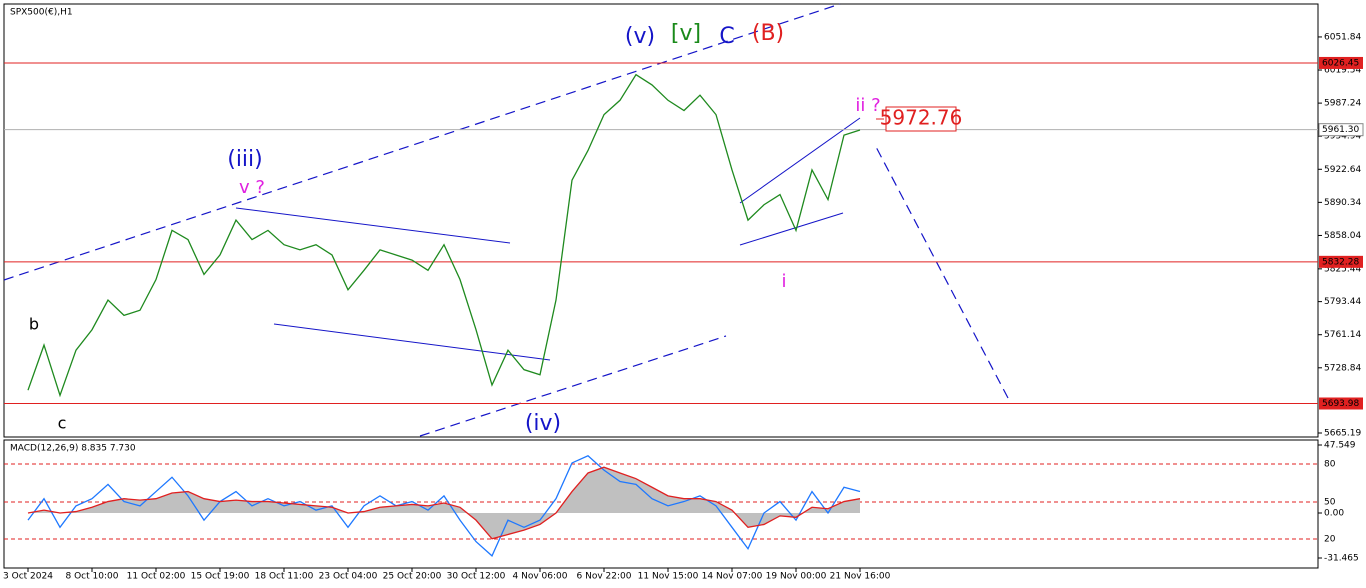  Describe the element at coordinates (156, 577) in the screenshot. I see `x-tick-label: 11 Oct 02:00` at that location.